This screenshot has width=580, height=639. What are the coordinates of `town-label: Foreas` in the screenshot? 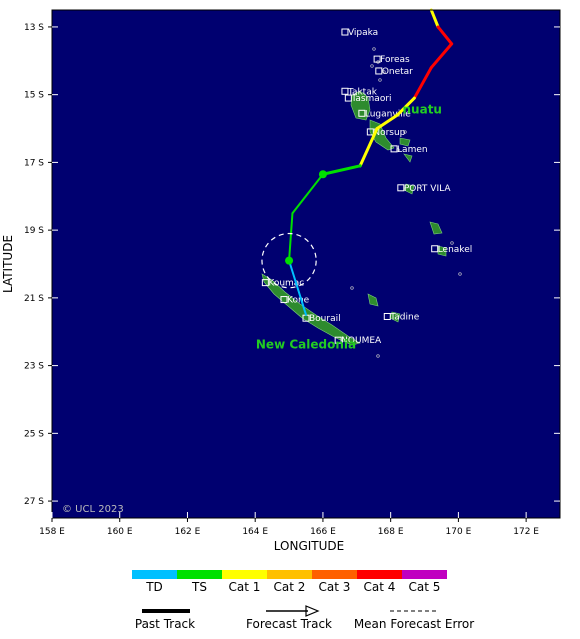 It's located at (395, 60).